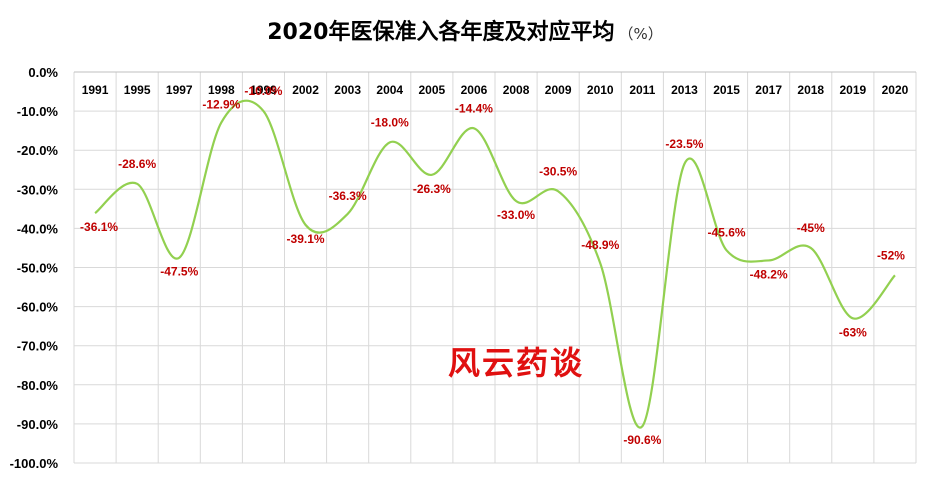 Image resolution: width=930 pixels, height=478 pixels. I want to click on y-tick-label: -60.0%, so click(38, 307).